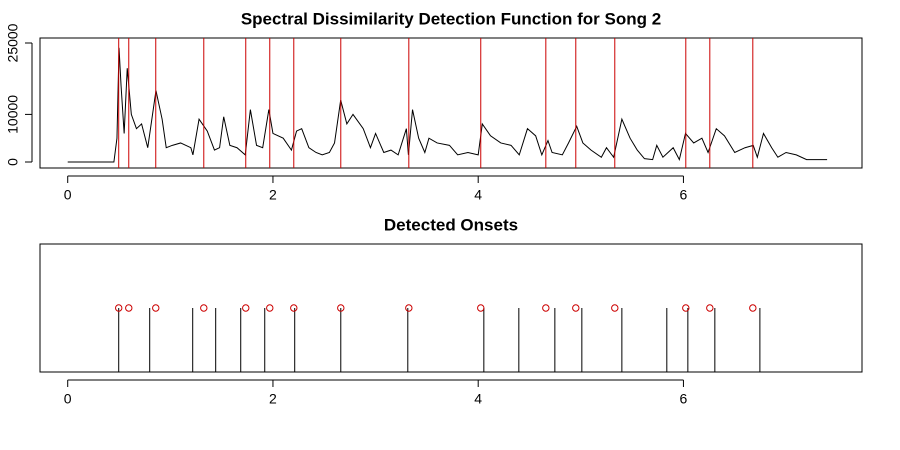 The width and height of the screenshot is (900, 450). What do you see at coordinates (13, 114) in the screenshot?
I see `y-tick-label: 10000` at bounding box center [13, 114].